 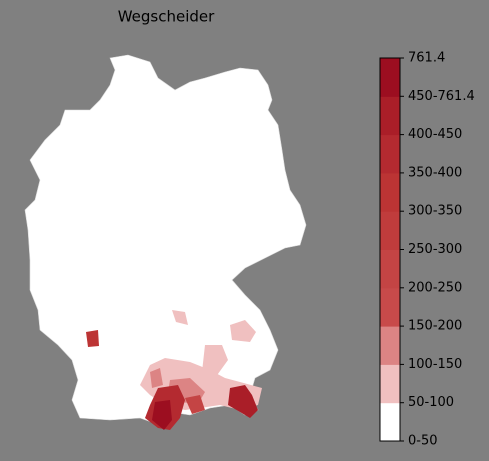 I want to click on colorbar-tick-label: 350-400, so click(x=435, y=172).